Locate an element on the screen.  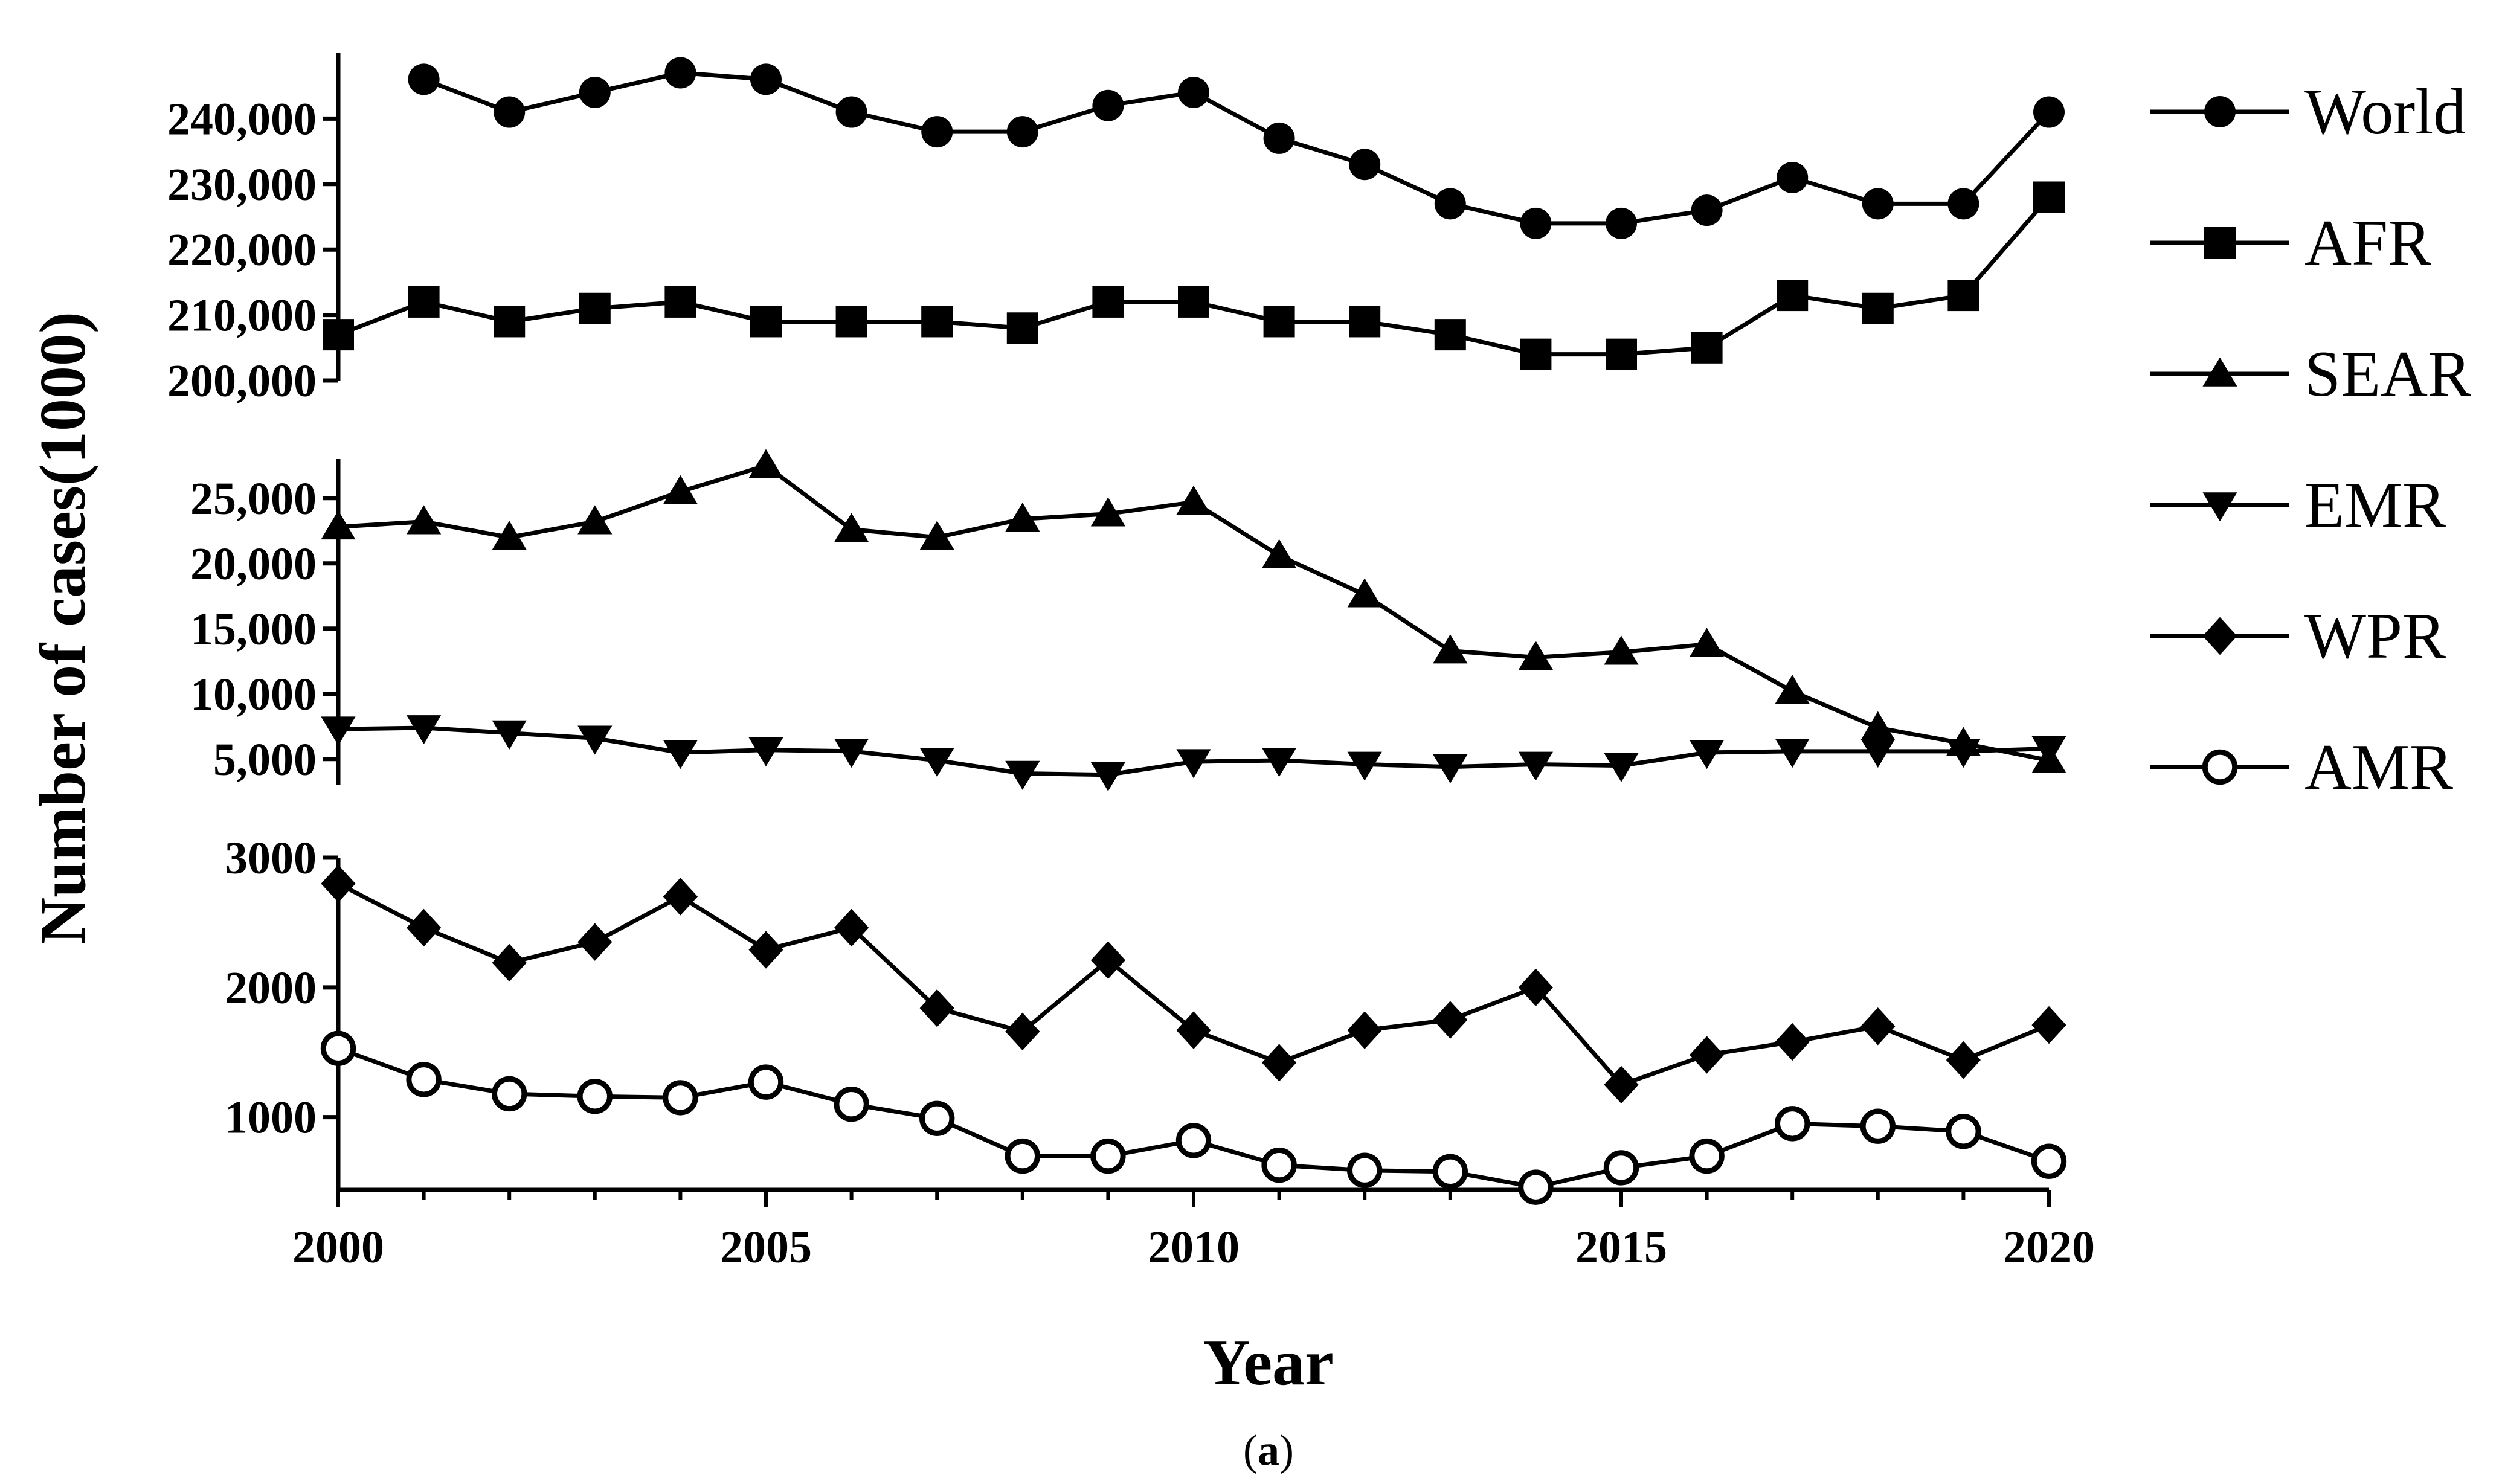
y-tick-label-middle: 25,000 is located at coordinates (254, 499).